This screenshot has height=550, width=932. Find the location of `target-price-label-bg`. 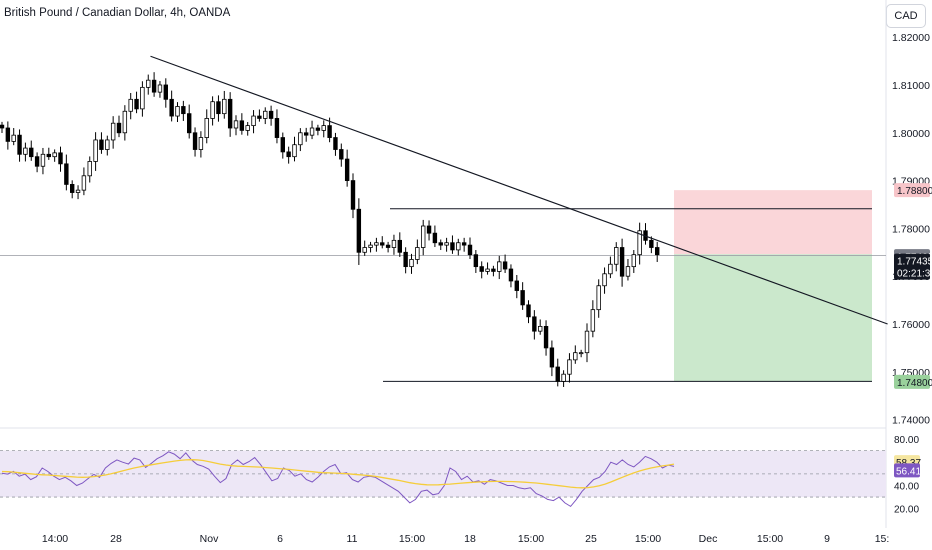

target-price-label-bg is located at coordinates (912, 381).